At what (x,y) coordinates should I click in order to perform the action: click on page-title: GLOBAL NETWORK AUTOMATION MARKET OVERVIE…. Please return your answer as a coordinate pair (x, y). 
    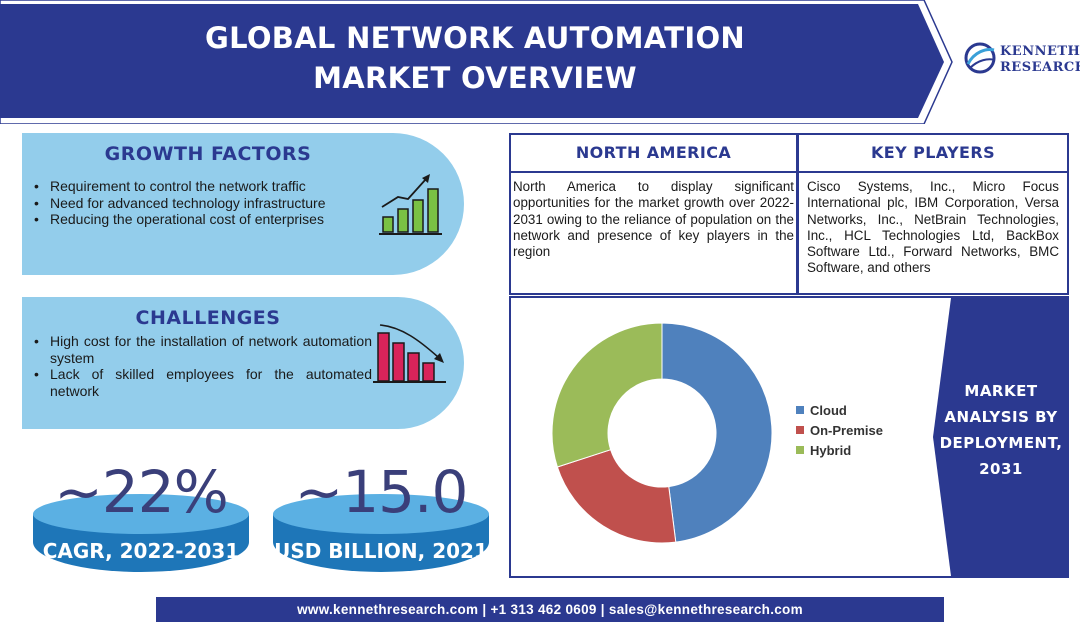
    Looking at the image, I should click on (475, 58).